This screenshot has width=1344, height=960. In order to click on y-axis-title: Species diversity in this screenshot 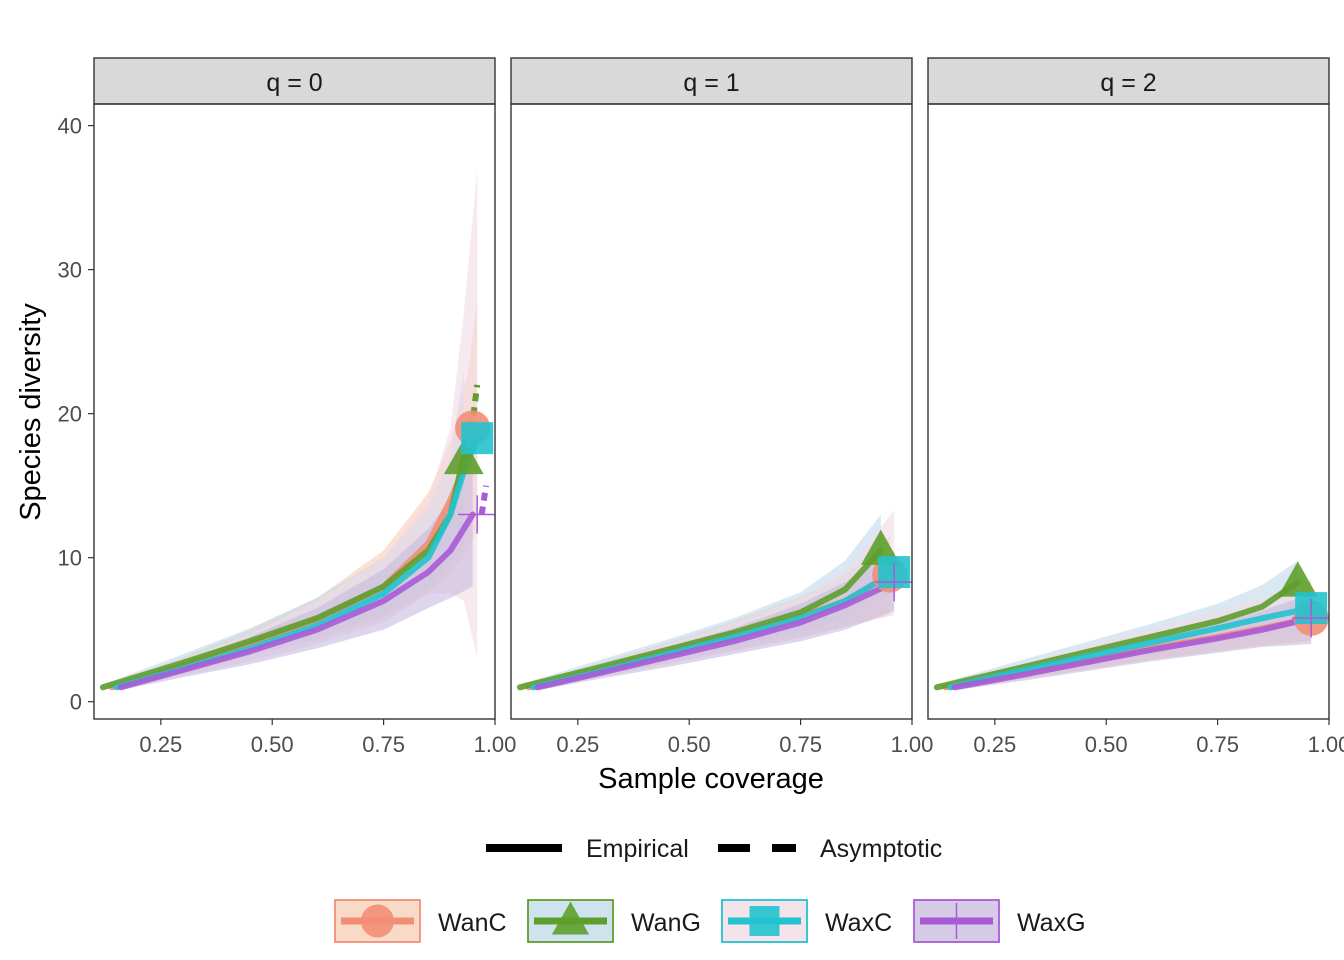, I will do `click(31, 412)`.